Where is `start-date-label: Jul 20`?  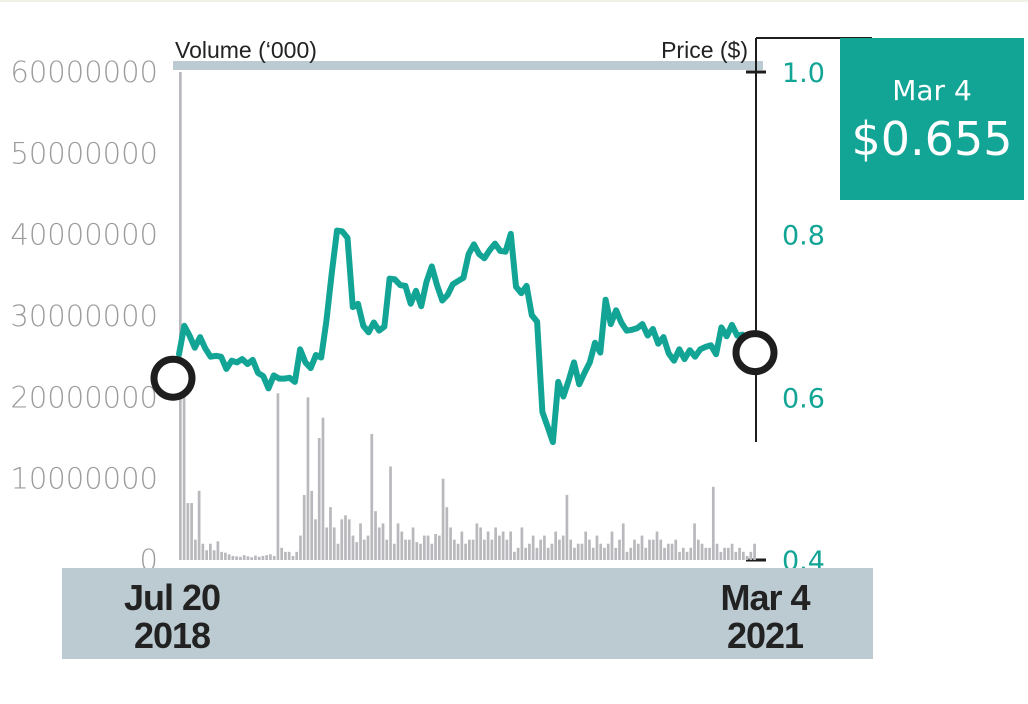 start-date-label: Jul 20 is located at coordinates (172, 597).